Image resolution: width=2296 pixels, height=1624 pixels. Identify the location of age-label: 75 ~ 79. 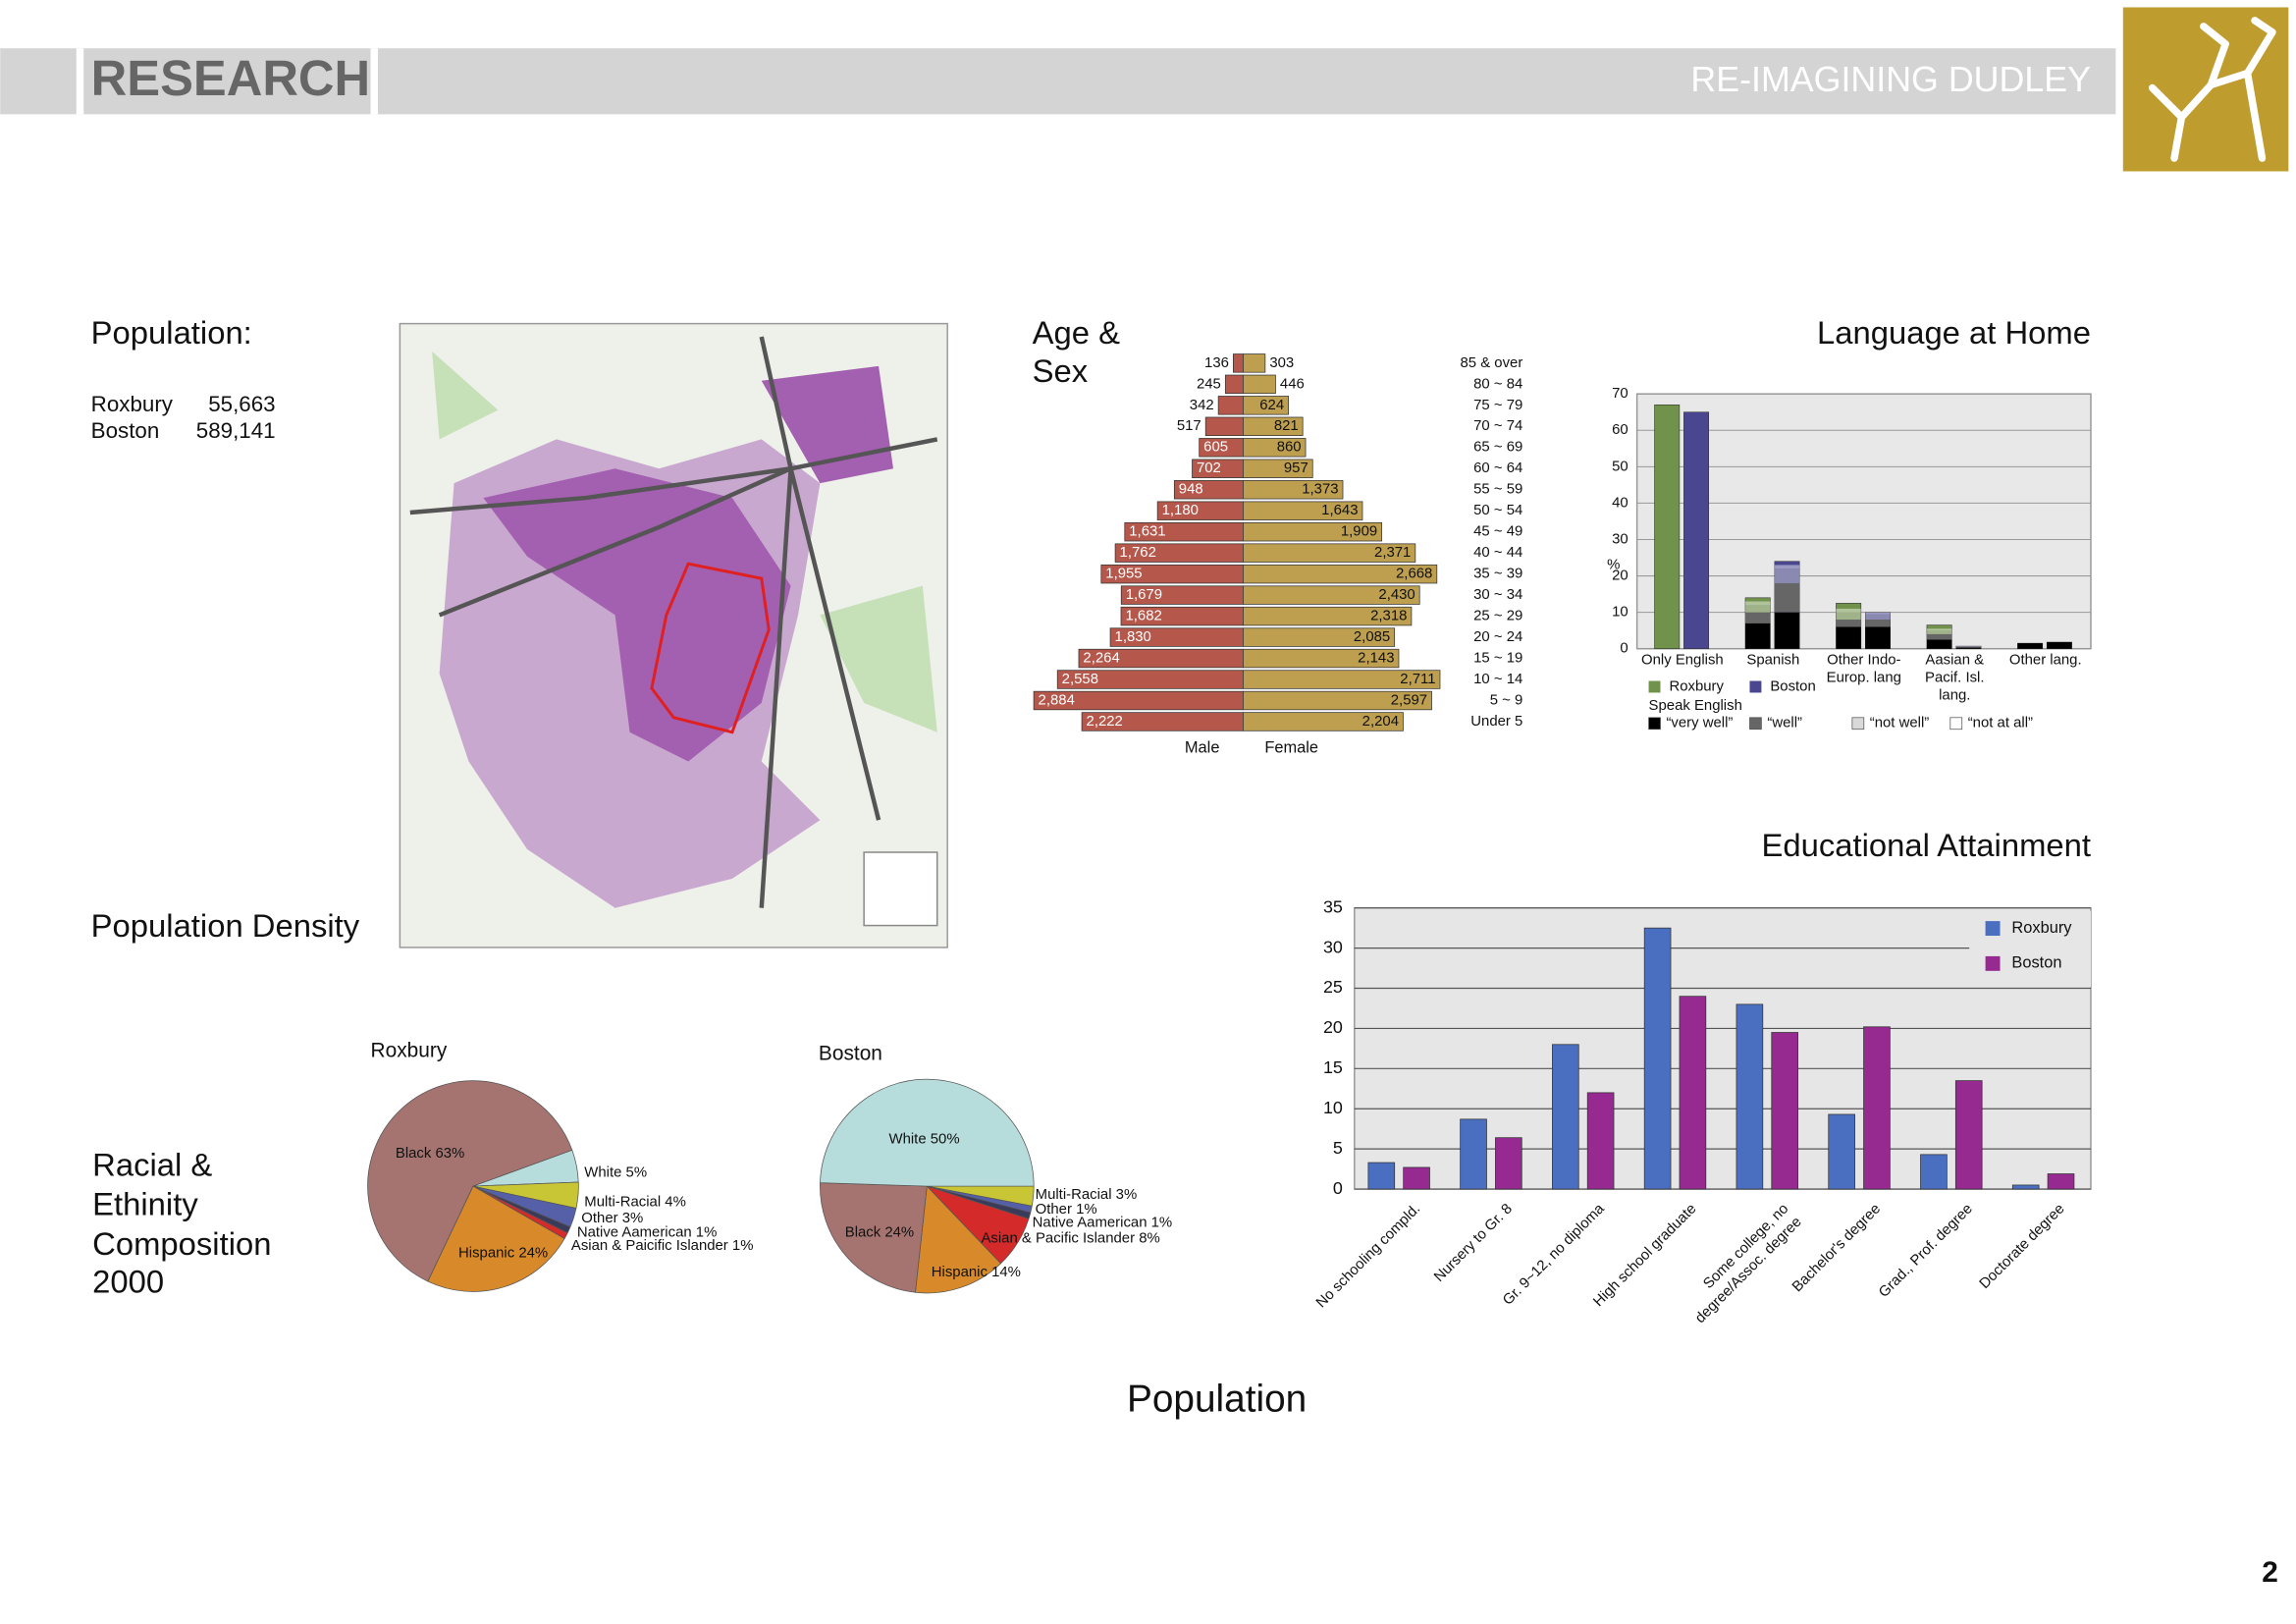
(1497, 405).